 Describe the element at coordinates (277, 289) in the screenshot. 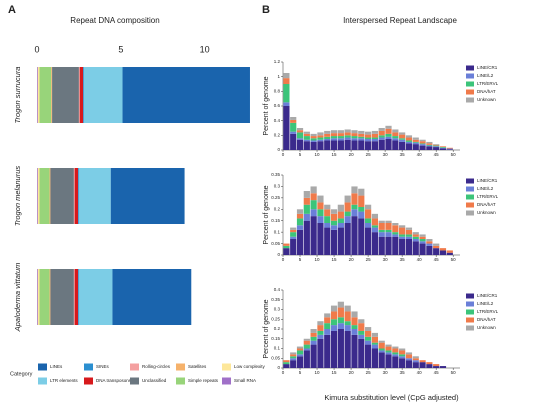

I see `y-tick-label: 0.4` at that location.